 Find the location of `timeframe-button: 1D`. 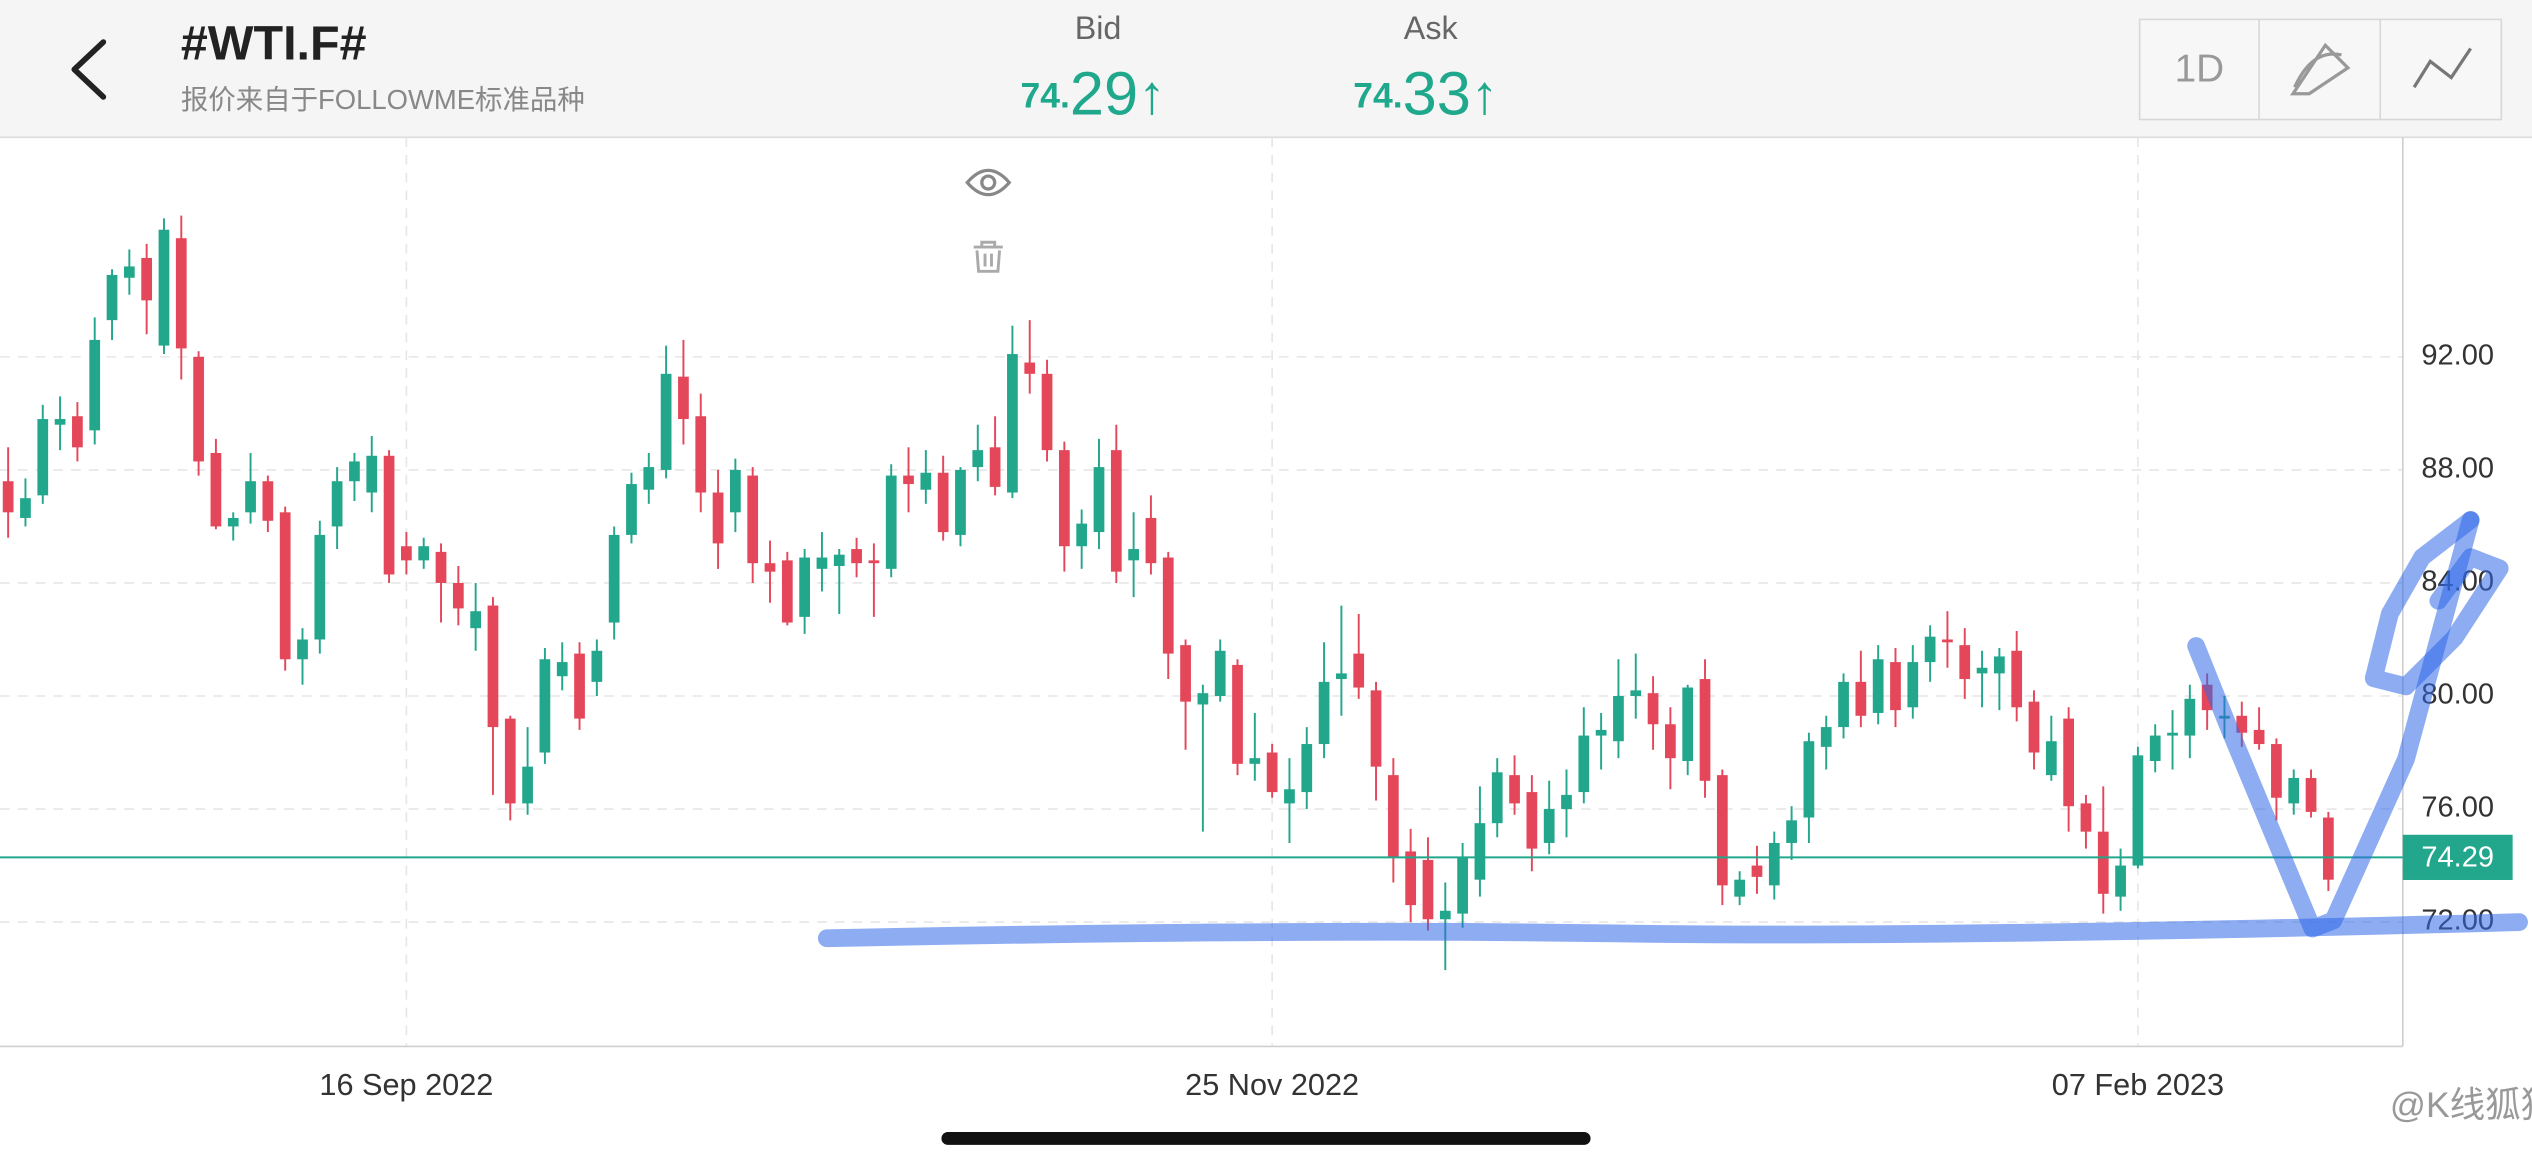

timeframe-button: 1D is located at coordinates (2200, 68).